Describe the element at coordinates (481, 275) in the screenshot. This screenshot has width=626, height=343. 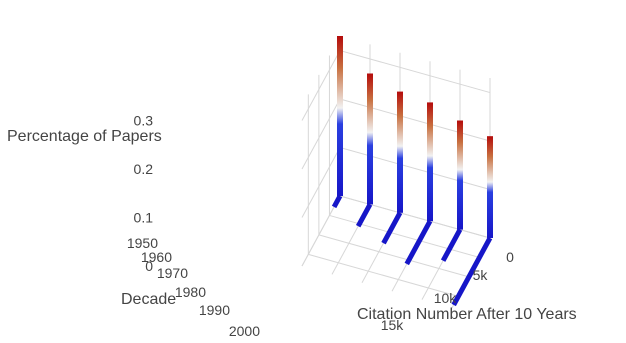
I see `citation-tick-label: 5k` at that location.